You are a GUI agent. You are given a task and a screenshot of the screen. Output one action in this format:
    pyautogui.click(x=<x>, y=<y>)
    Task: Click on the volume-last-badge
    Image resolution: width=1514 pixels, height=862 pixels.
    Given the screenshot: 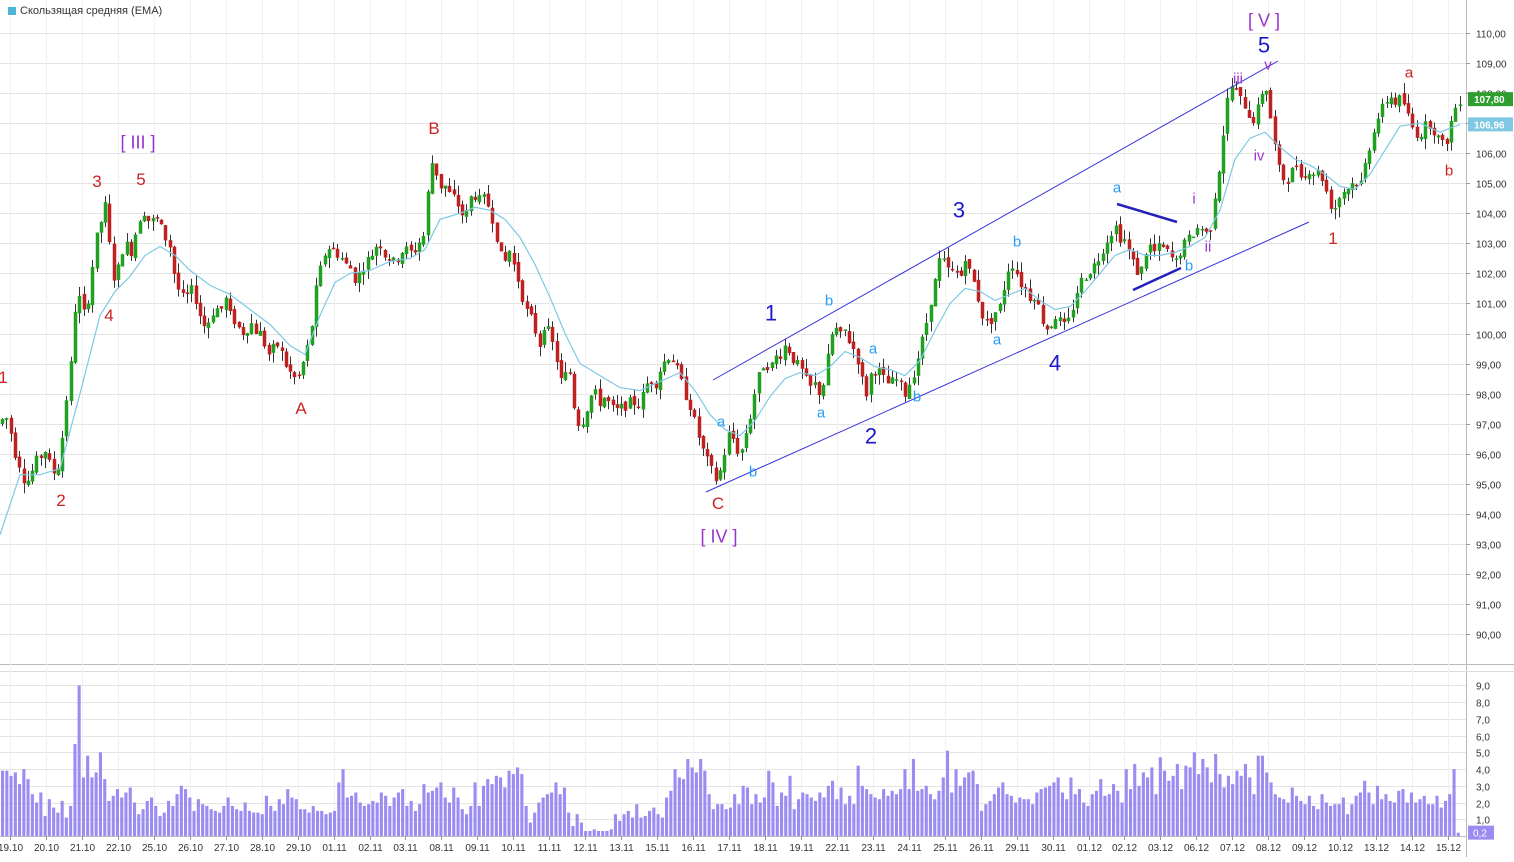 What is the action you would take?
    pyautogui.click(x=1481, y=832)
    